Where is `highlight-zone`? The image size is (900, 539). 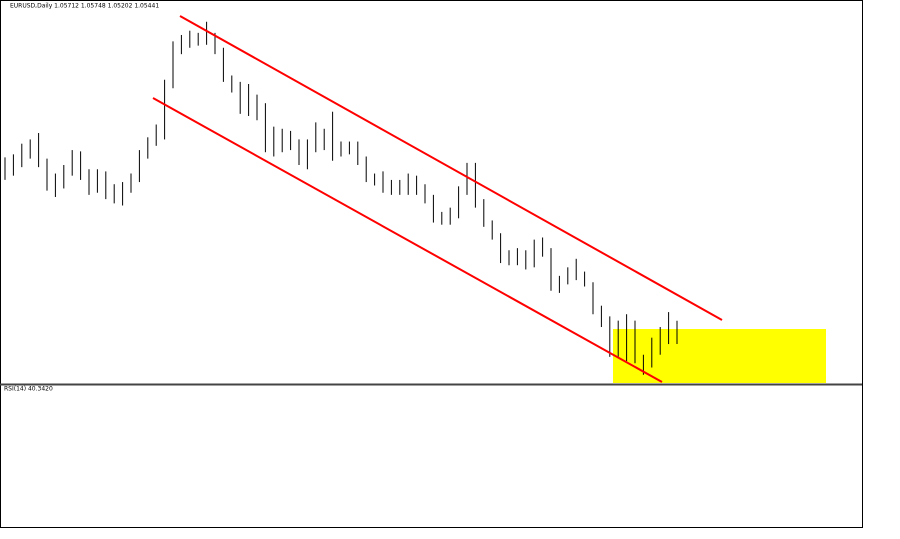 highlight-zone is located at coordinates (719, 356).